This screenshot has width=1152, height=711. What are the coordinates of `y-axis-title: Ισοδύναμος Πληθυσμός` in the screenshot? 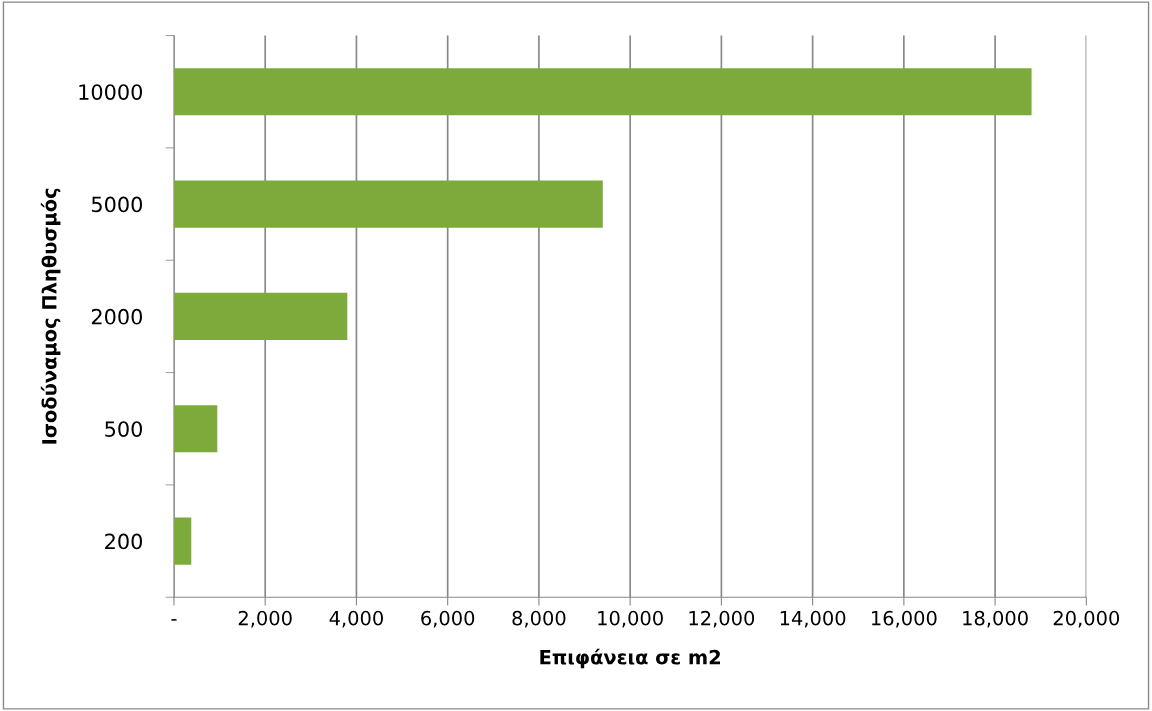 It's located at (50, 316).